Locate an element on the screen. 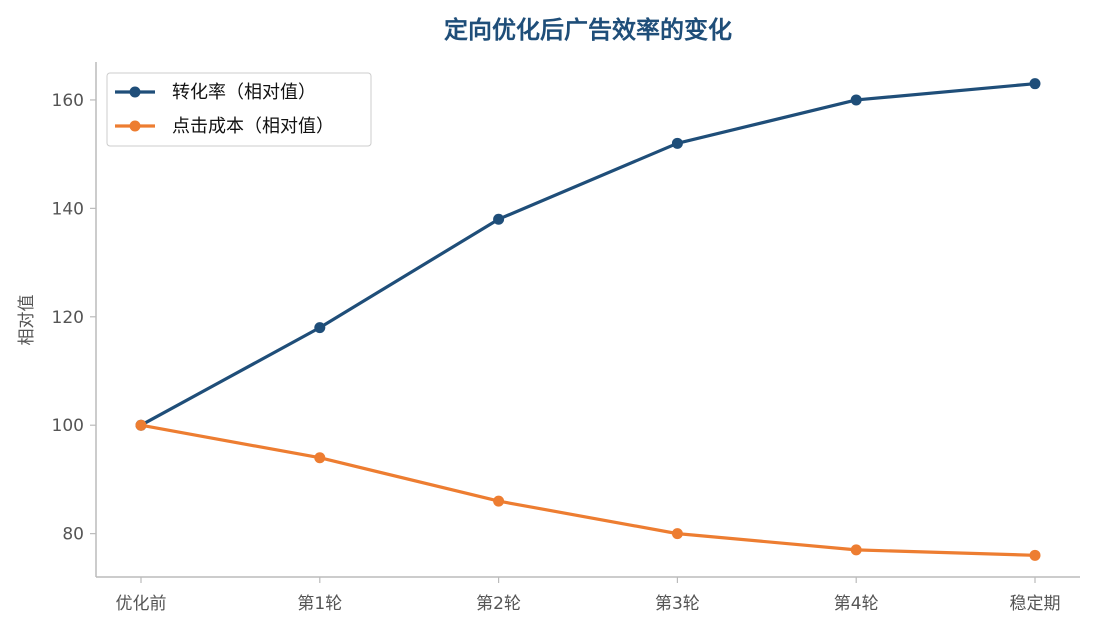  legend: 转化率（相对值） 点击成本（相对值） is located at coordinates (239, 109).